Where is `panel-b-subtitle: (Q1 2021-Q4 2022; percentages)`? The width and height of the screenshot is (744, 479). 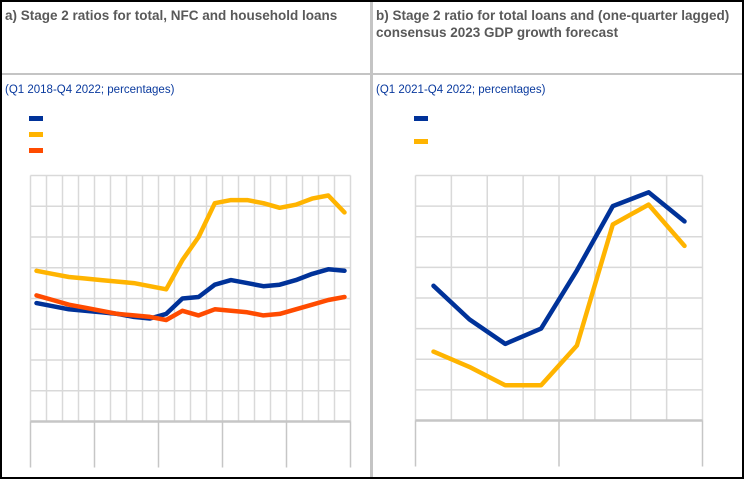 panel-b-subtitle: (Q1 2021-Q4 2022; percentages) is located at coordinates (461, 90).